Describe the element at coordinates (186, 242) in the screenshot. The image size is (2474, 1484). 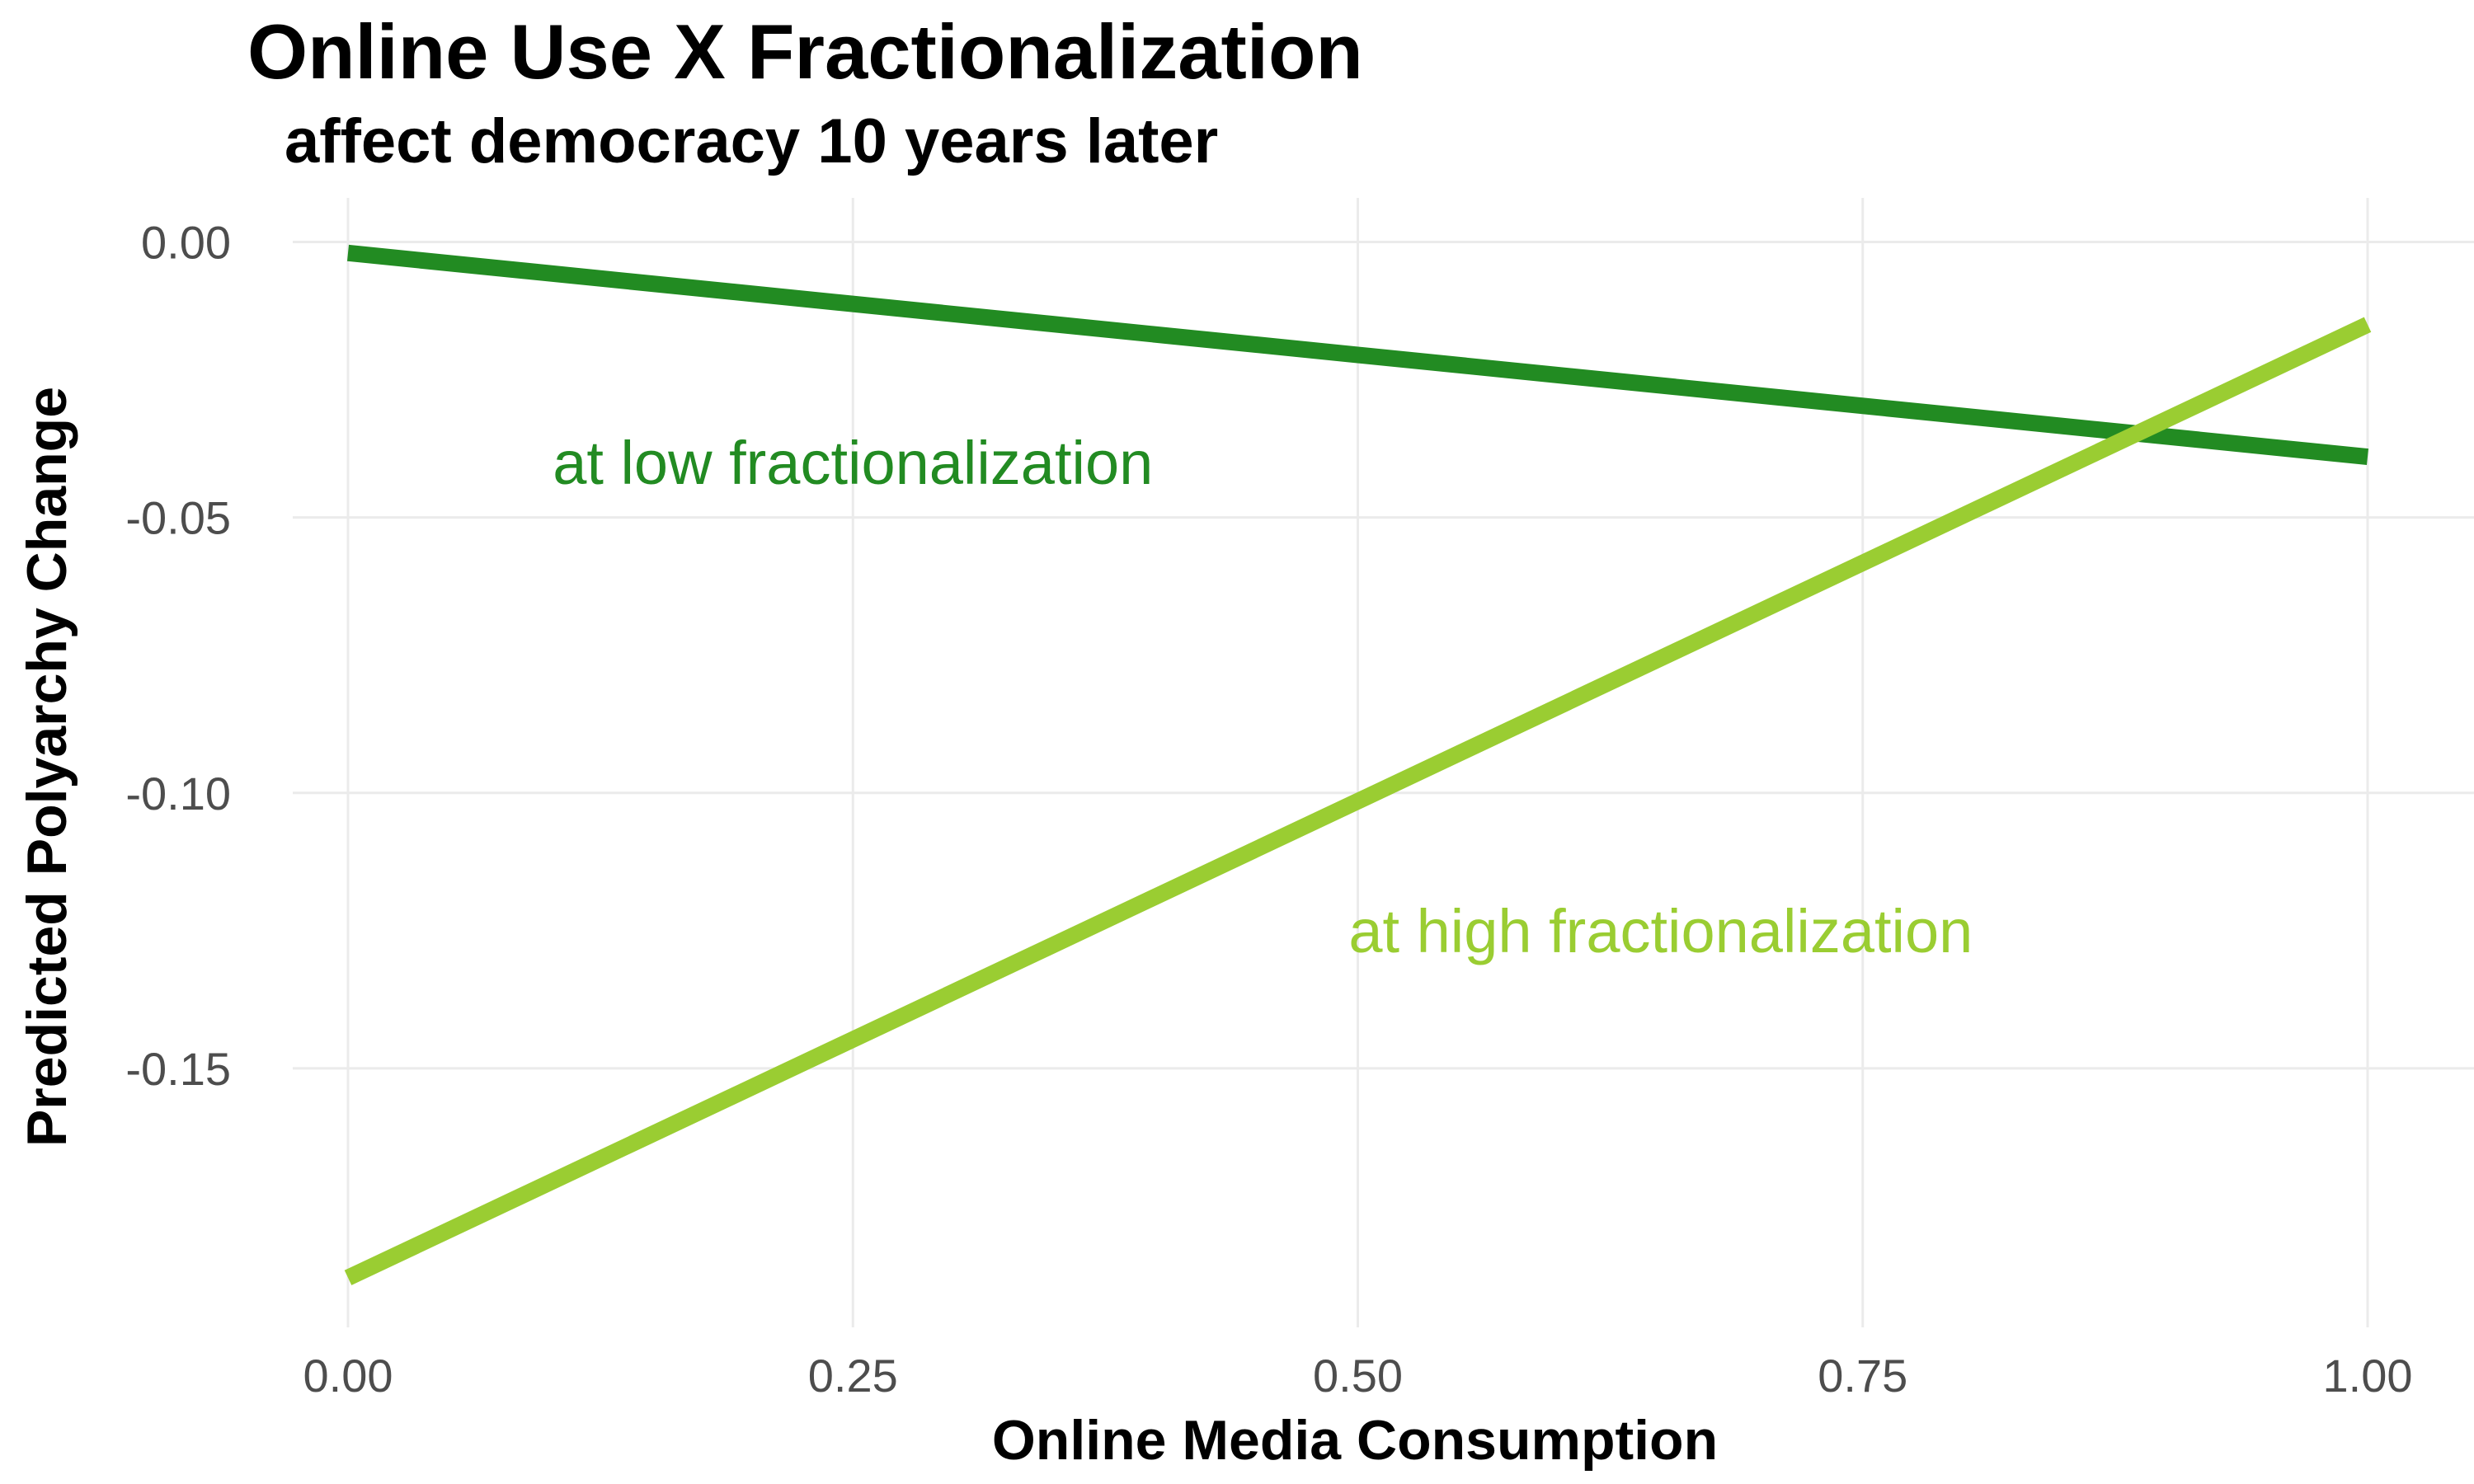
I see `y-tick-label: 0.00` at that location.